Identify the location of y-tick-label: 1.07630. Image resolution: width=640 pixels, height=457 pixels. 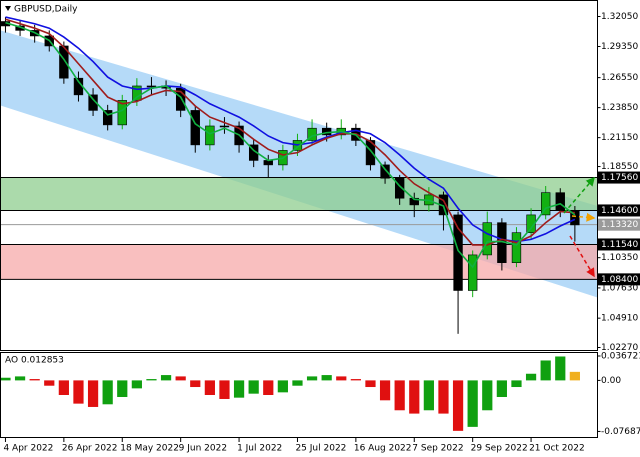
(619, 288).